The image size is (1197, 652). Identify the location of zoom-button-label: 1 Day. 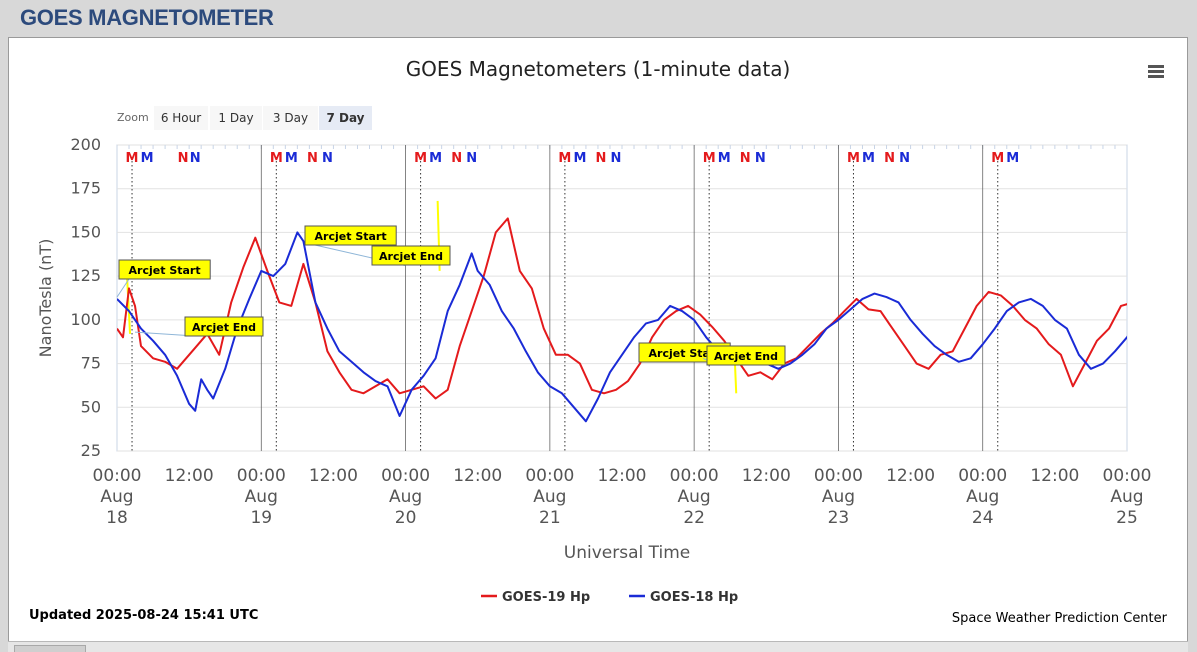
(235, 118).